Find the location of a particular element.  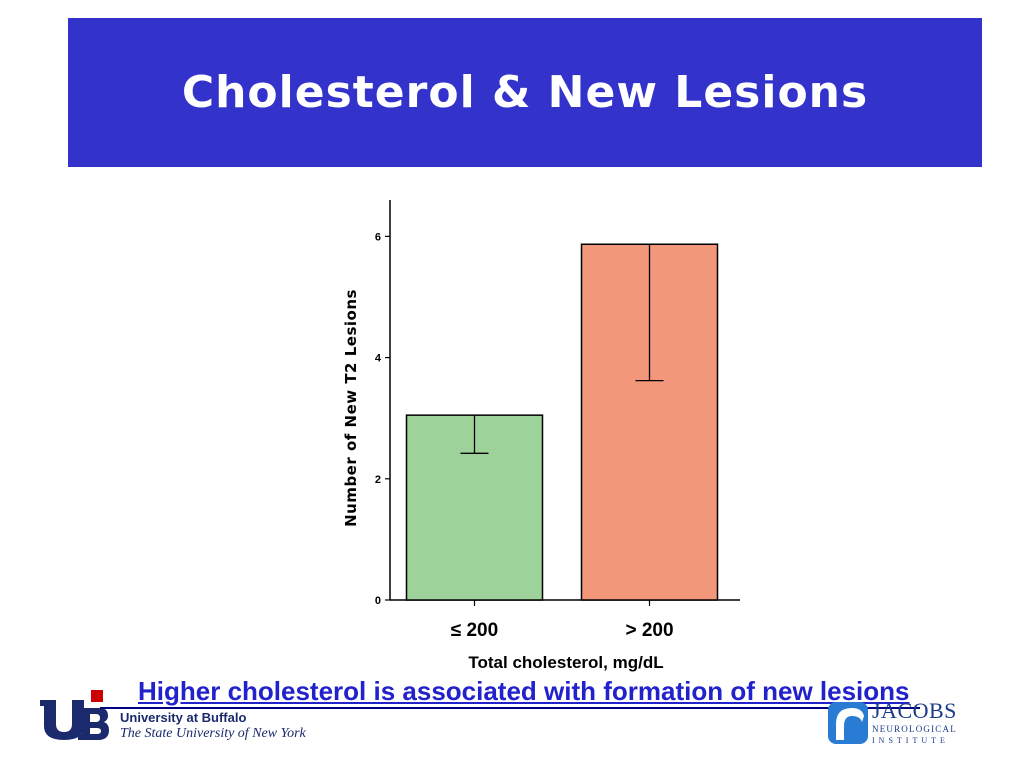

x-axis-title: Total cholesterol, mg/dL is located at coordinates (565, 662).